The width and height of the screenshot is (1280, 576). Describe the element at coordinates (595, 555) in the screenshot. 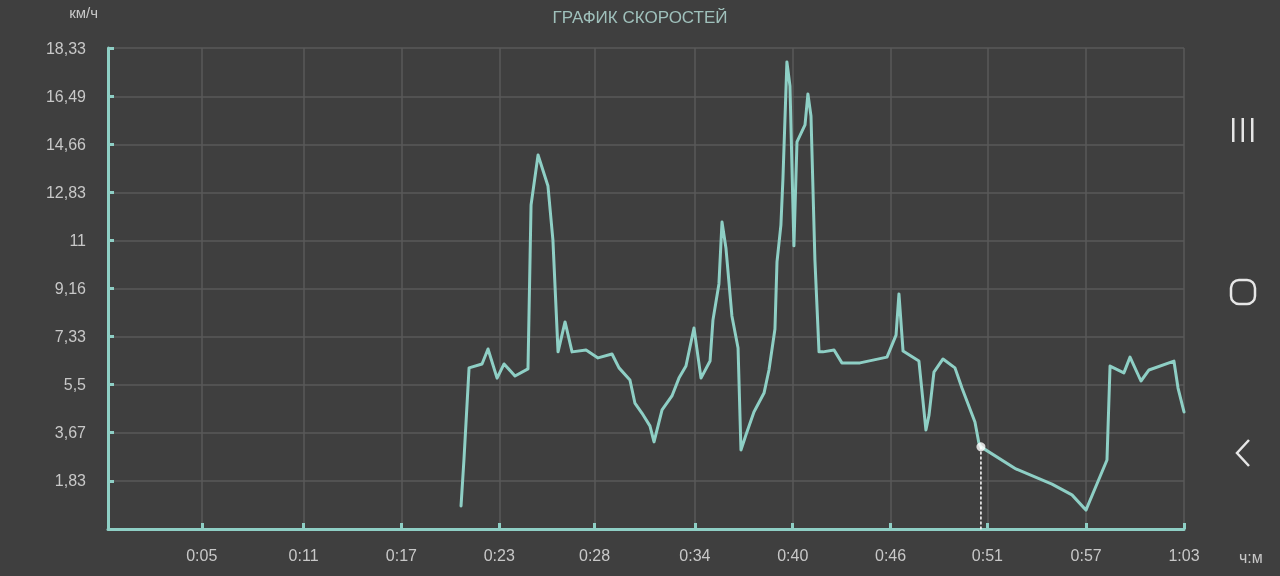

I see `x-tick-label: 0:28` at that location.